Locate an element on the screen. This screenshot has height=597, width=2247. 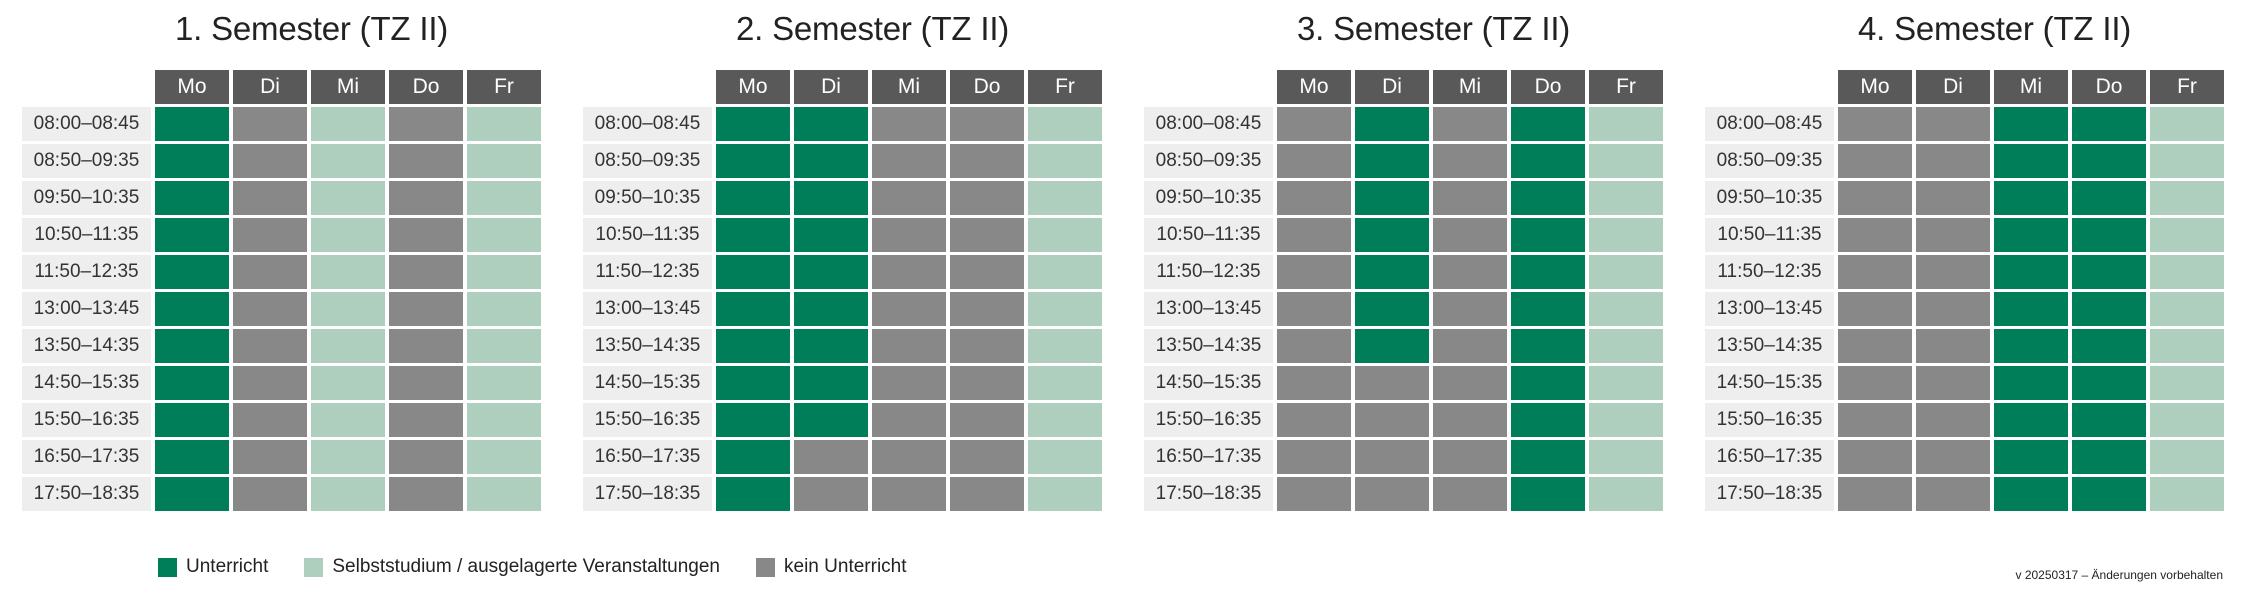
time-slot-label: 11:50–12:35 is located at coordinates (647, 272).